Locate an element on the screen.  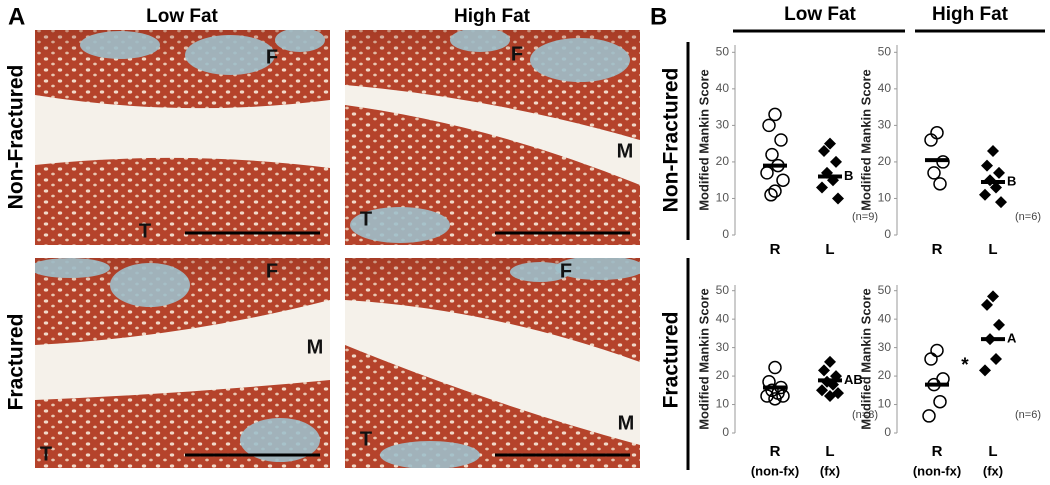
n-label: (n=8) is located at coordinates (865, 415).